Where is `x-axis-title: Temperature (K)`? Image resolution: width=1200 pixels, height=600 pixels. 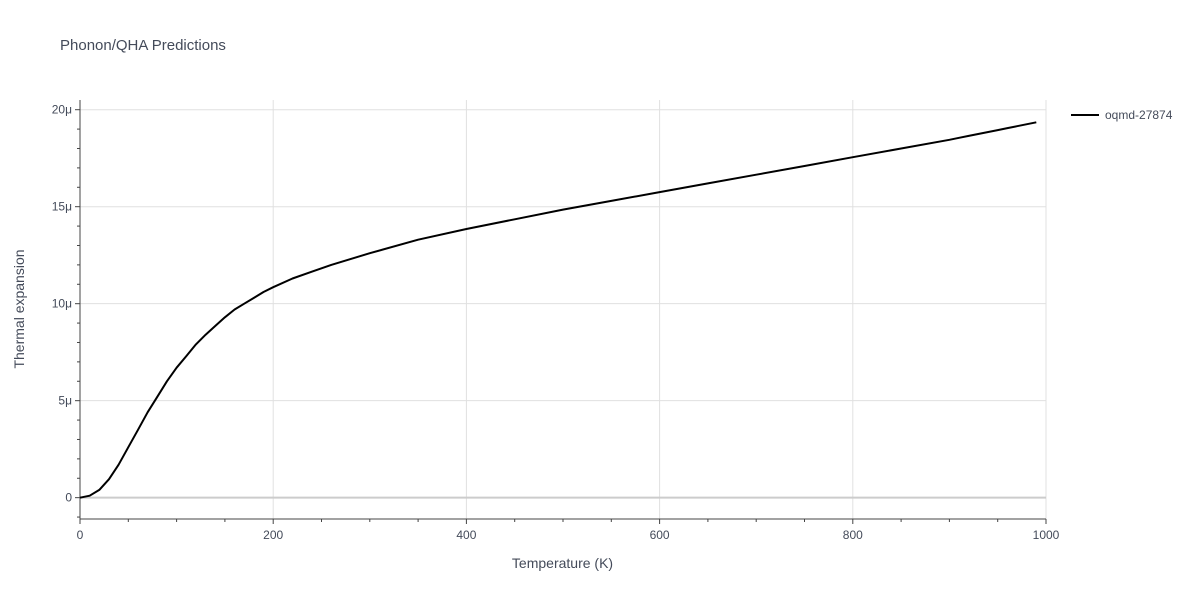
x-axis-title: Temperature (K) is located at coordinates (562, 563).